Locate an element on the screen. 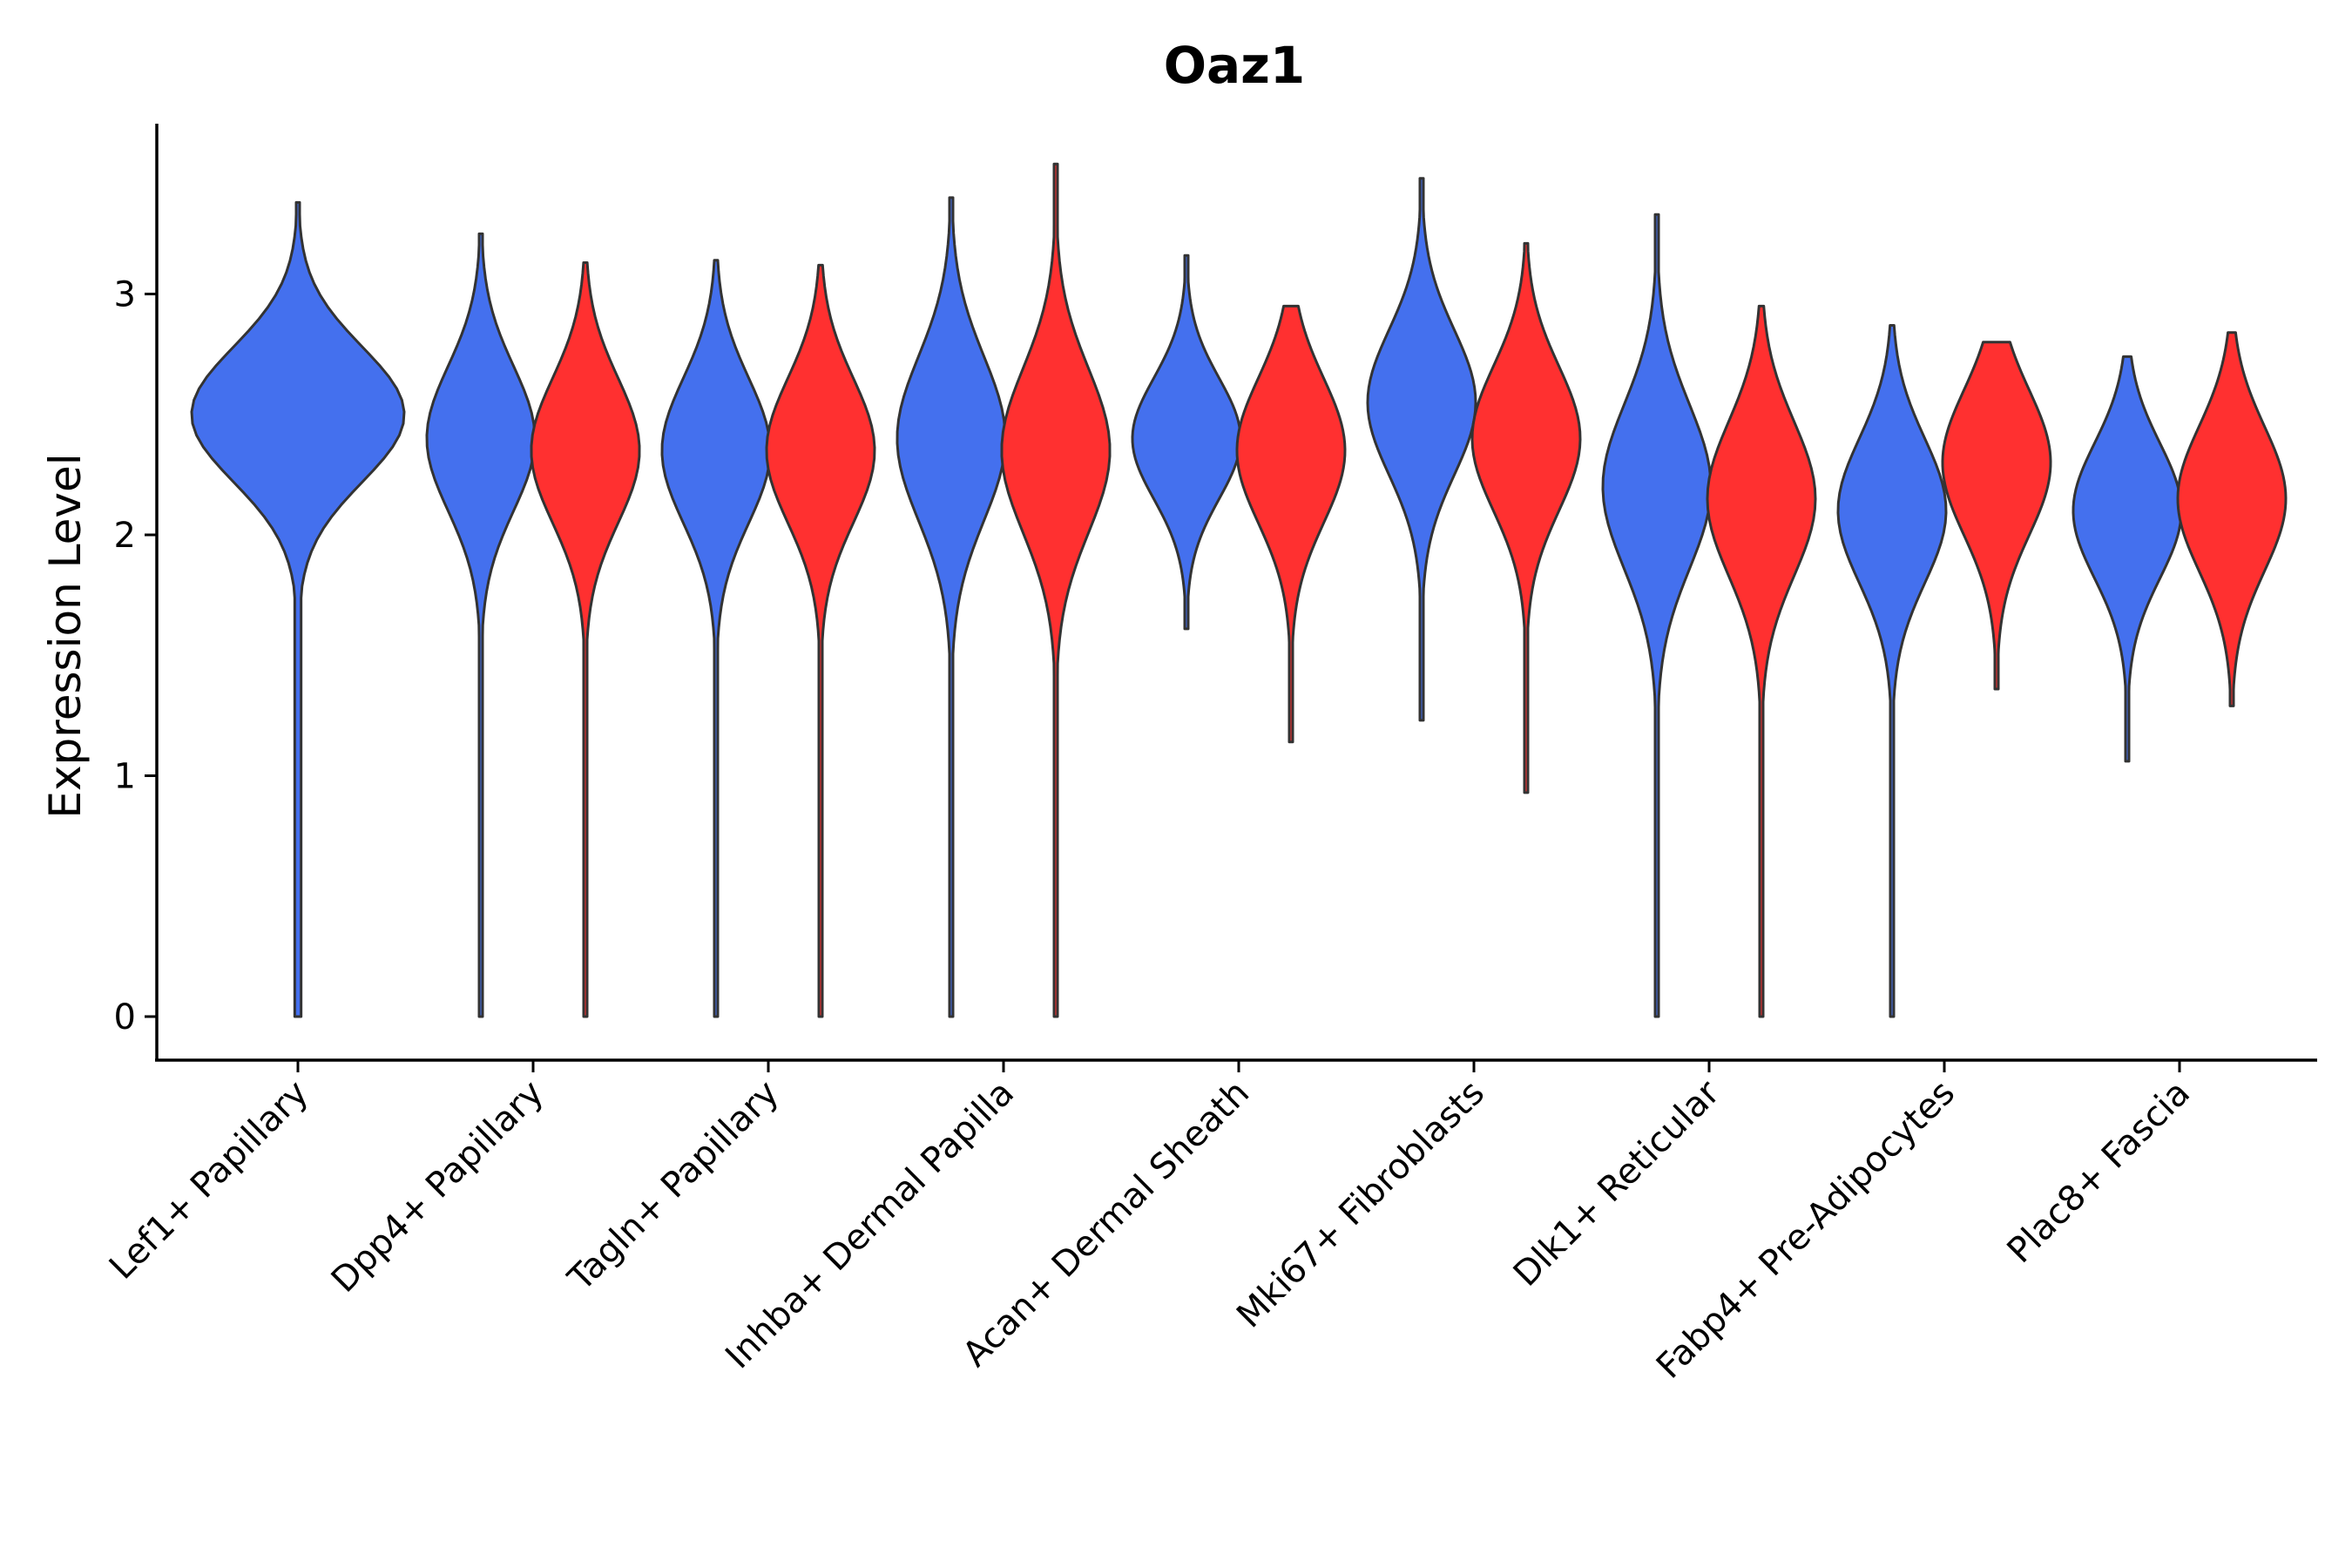  x-tick-label: Dlk1+ Reticular is located at coordinates (1617, 1183).